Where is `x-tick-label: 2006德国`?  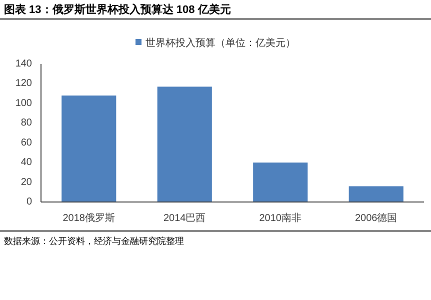
x-tick-label: 2006德国 is located at coordinates (376, 218).